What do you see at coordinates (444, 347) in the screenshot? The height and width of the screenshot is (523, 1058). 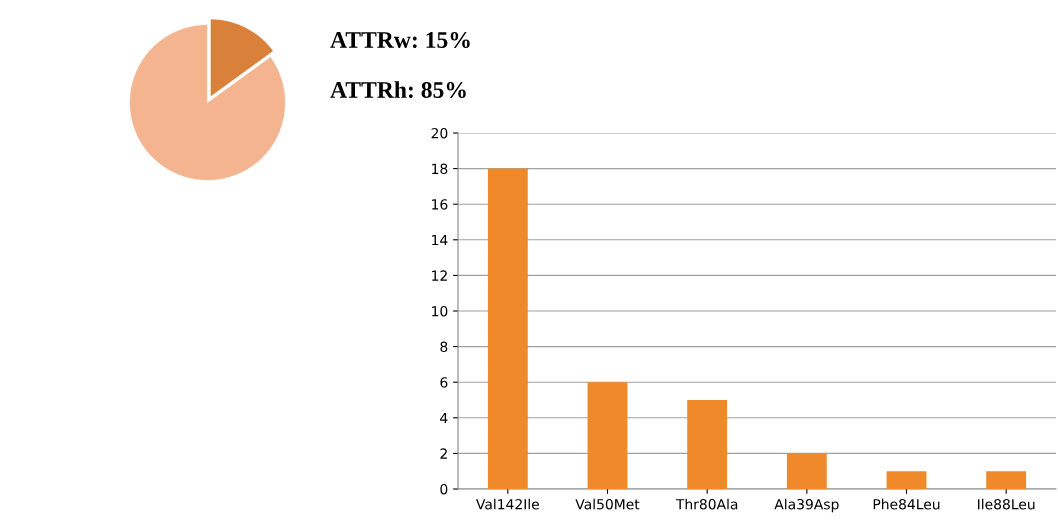 I see `y-tick-label: 8` at bounding box center [444, 347].